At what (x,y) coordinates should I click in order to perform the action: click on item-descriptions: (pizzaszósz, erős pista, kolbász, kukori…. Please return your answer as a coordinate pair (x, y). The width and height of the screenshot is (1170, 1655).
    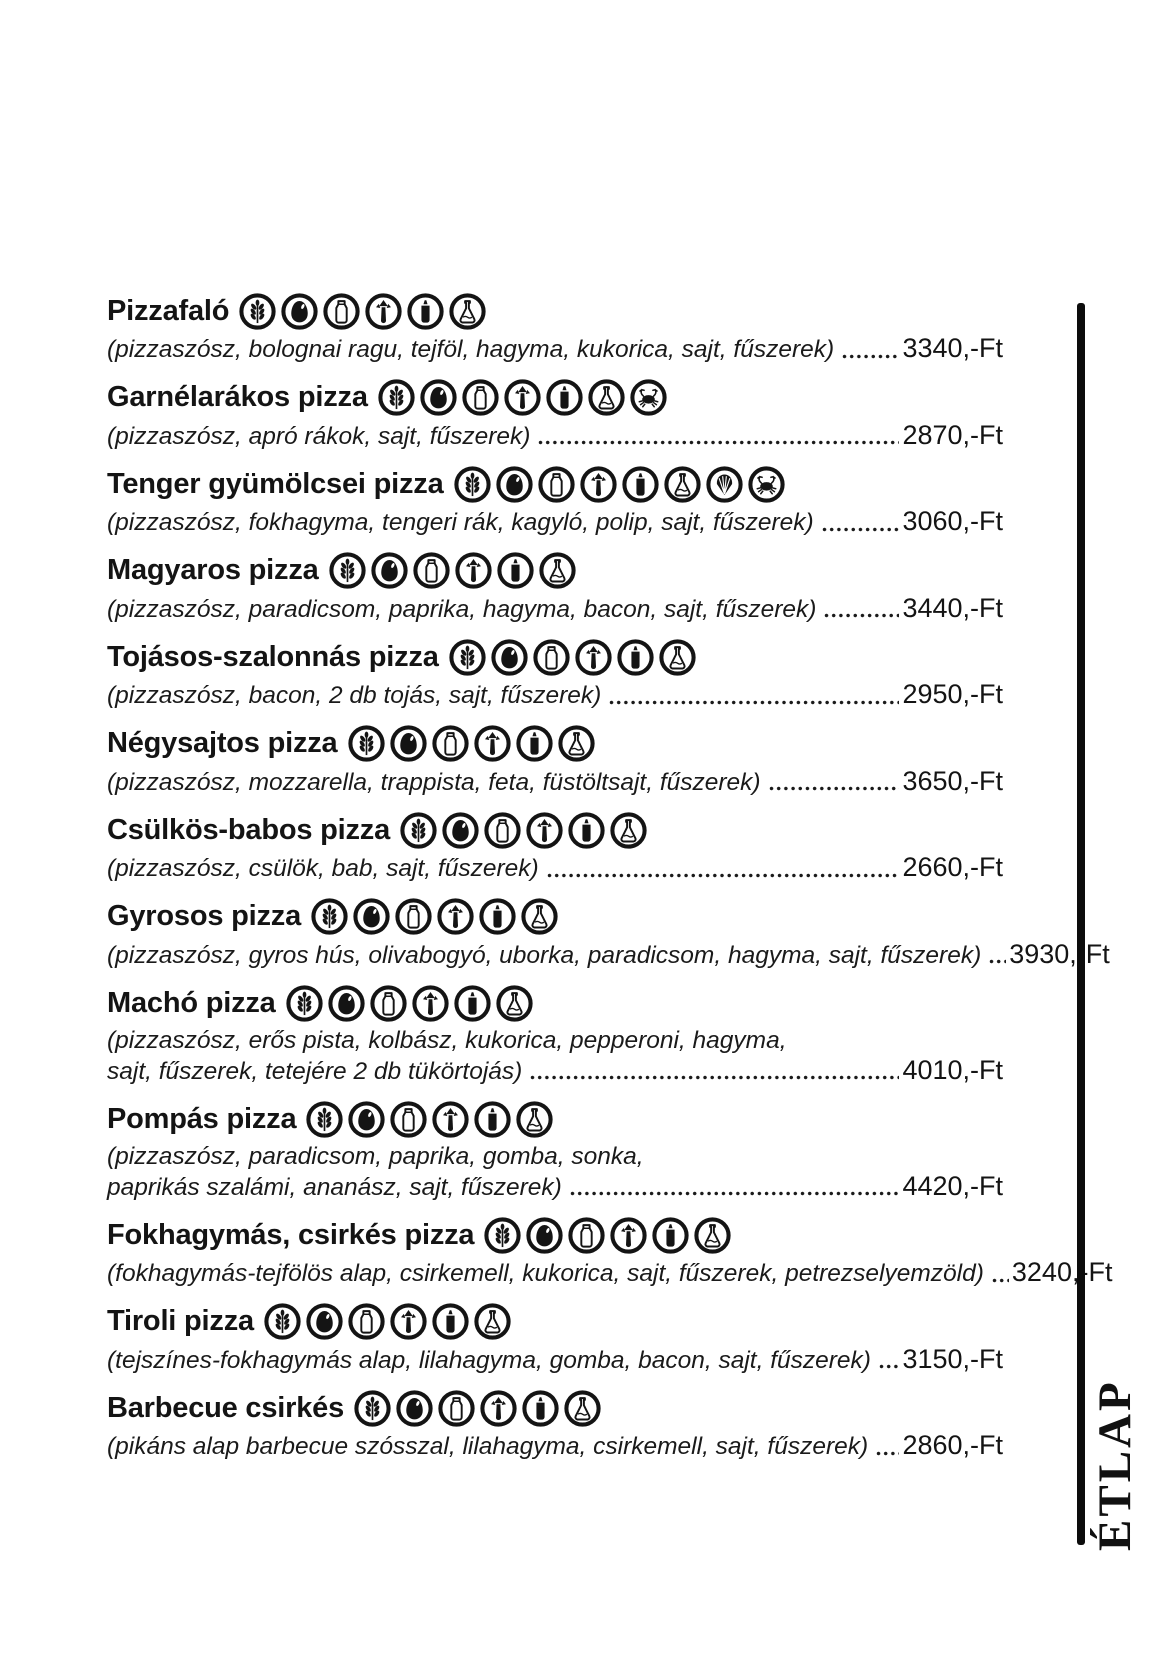
    Looking at the image, I should click on (555, 1056).